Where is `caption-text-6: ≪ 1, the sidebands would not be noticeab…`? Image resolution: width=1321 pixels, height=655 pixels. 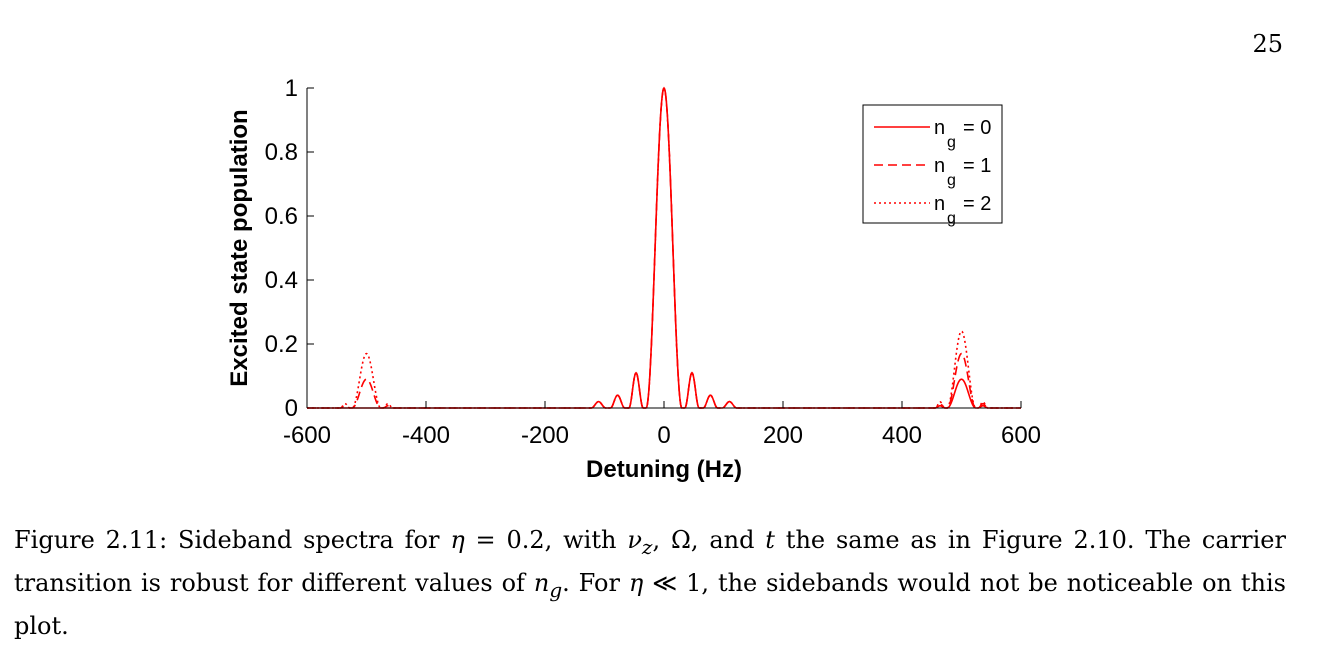 caption-text-6: ≪ 1, the sidebands would not be noticeab… is located at coordinates (650, 604).